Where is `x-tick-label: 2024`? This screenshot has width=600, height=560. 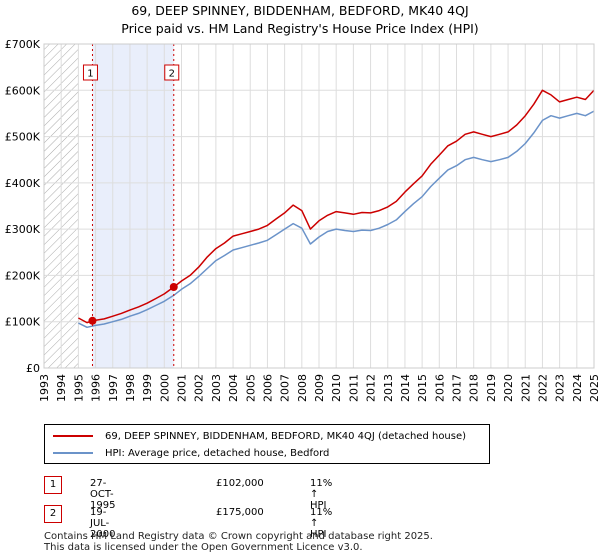
x-tick-label: 2024 is located at coordinates (577, 388).